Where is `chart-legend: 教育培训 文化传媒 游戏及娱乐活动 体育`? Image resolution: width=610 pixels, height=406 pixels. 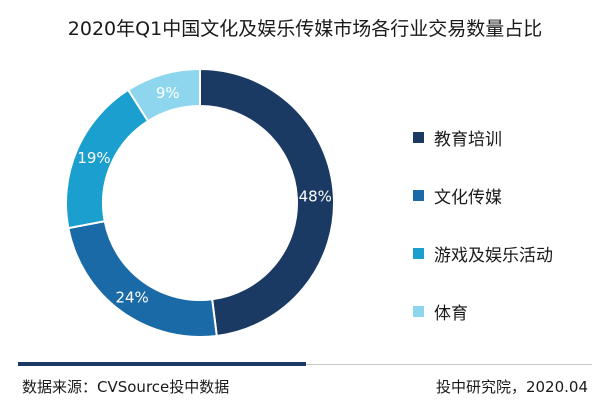
chart-legend: 教育培训 文化传媒 游戏及娱乐活动 体育 is located at coordinates (483, 224).